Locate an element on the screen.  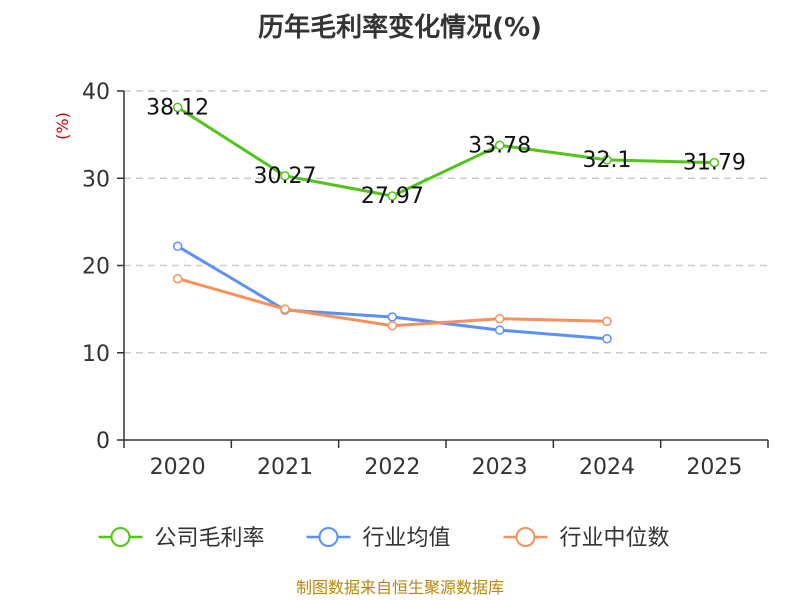
chart-title: 历年毛利率变化情况(%) is located at coordinates (400, 27).